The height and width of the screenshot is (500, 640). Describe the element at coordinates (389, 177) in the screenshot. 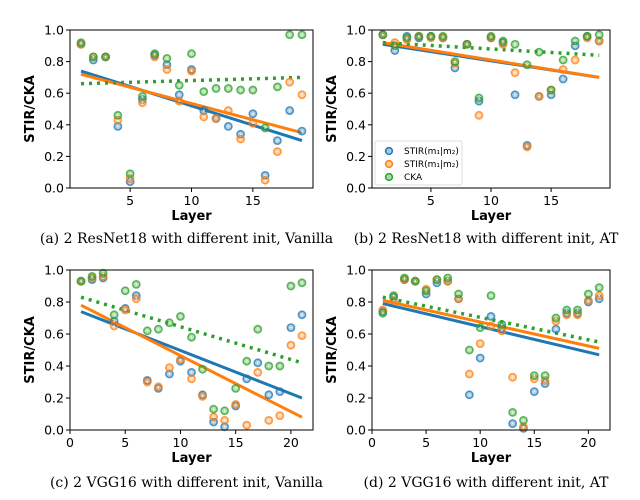

I see `legend-marker` at that location.